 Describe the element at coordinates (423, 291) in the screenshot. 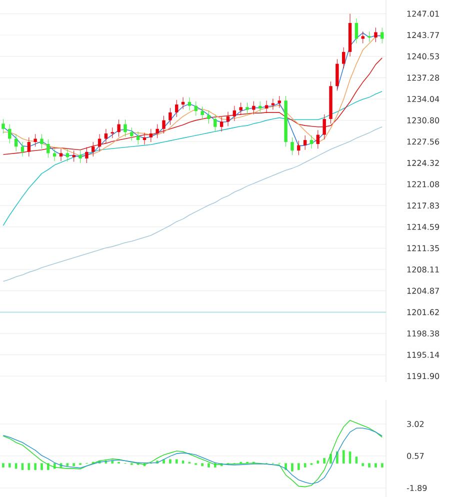

I see `y-tick-label: 1204.87` at that location.